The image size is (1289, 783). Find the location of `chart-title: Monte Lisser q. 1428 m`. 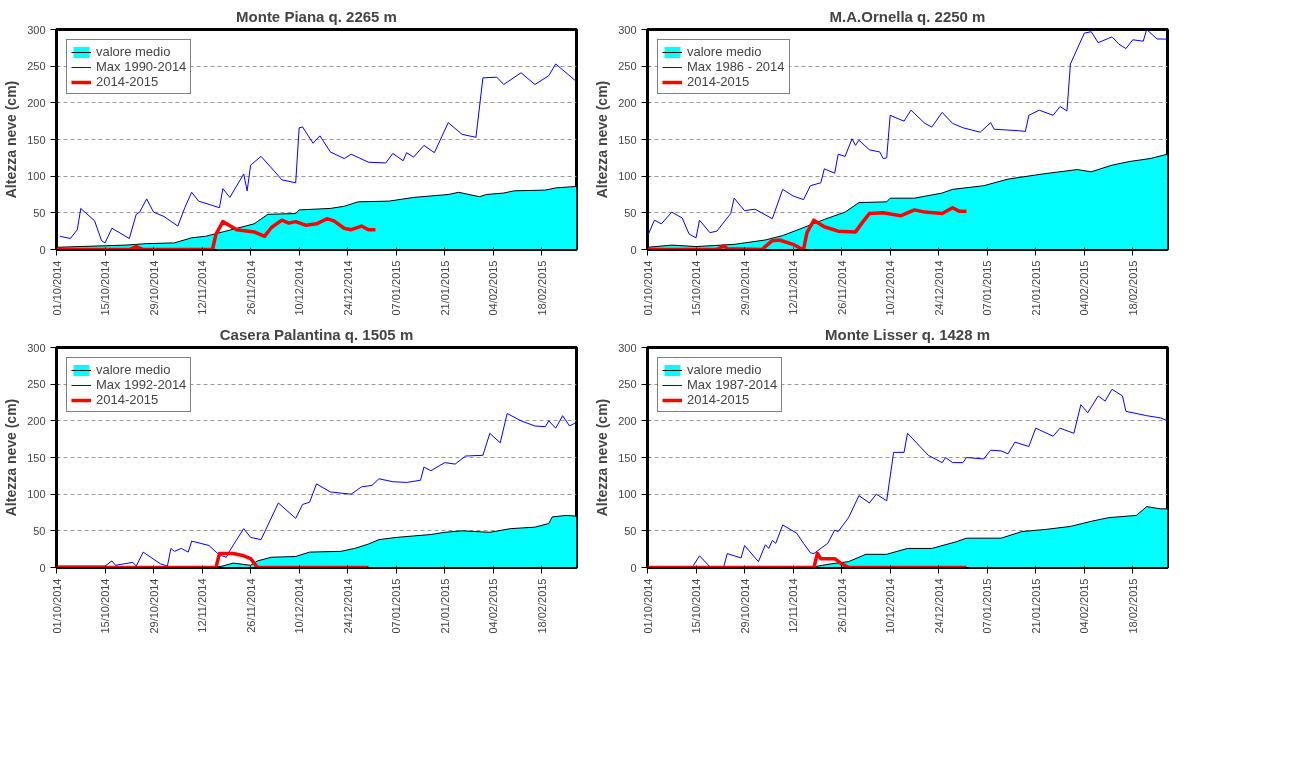

chart-title: Monte Lisser q. 1428 m is located at coordinates (907, 334).